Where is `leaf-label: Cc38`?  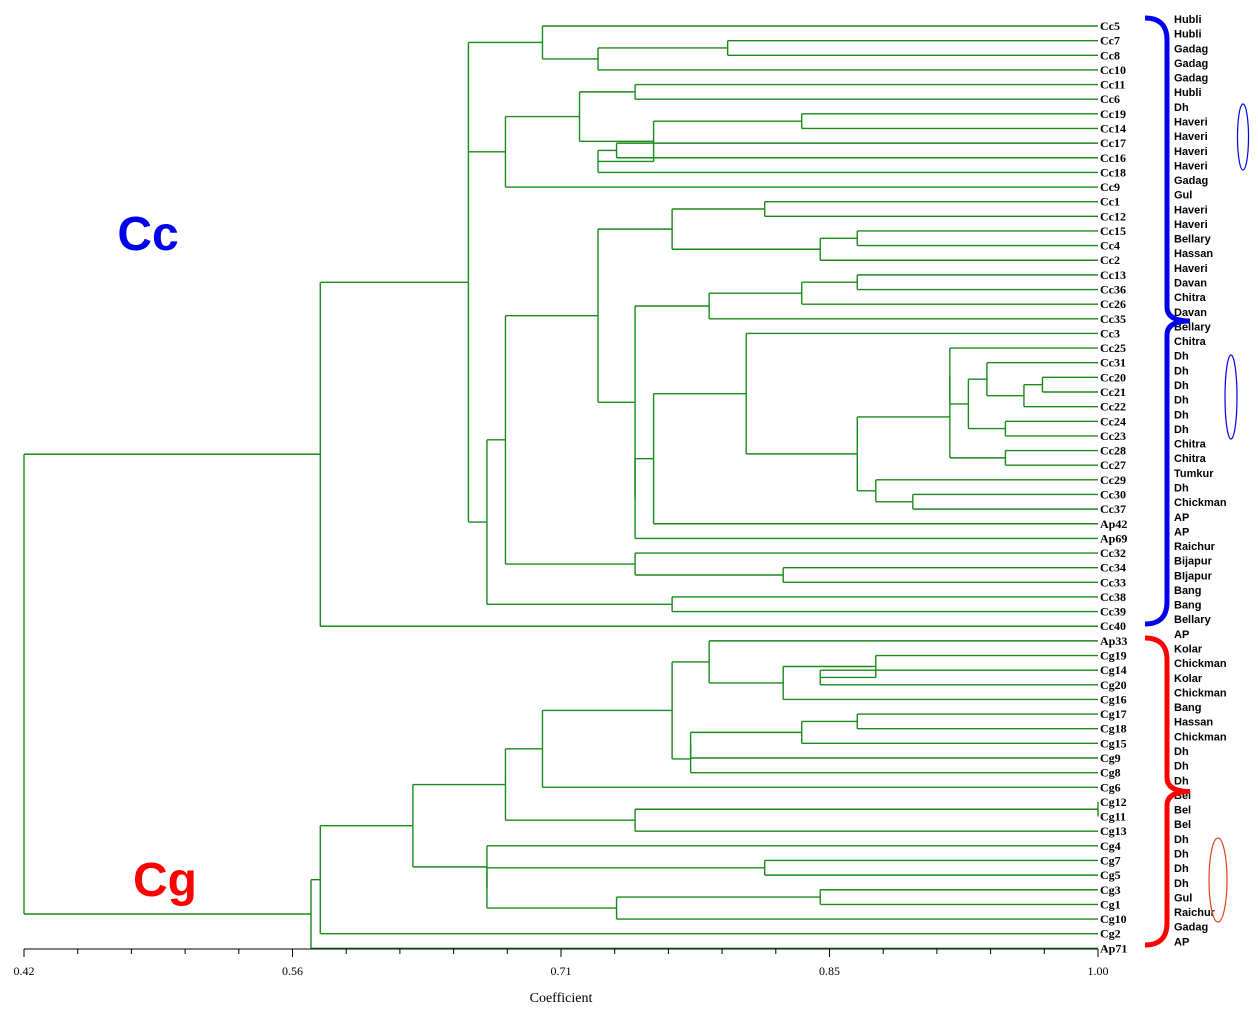
leaf-label: Cc38 is located at coordinates (1113, 597).